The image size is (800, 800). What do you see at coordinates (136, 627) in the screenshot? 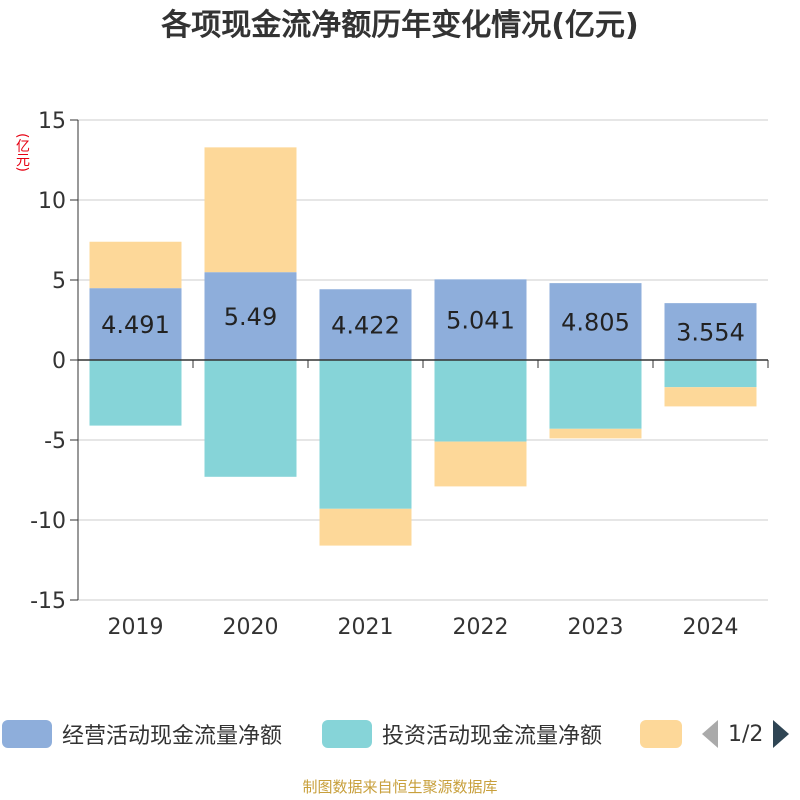
I see `x-tick-label-2019: 2019` at bounding box center [136, 627].